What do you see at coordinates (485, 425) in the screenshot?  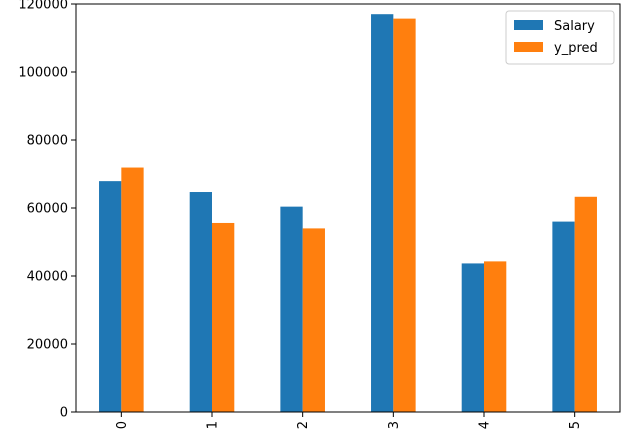 I see `x-tick-label: 4` at bounding box center [485, 425].